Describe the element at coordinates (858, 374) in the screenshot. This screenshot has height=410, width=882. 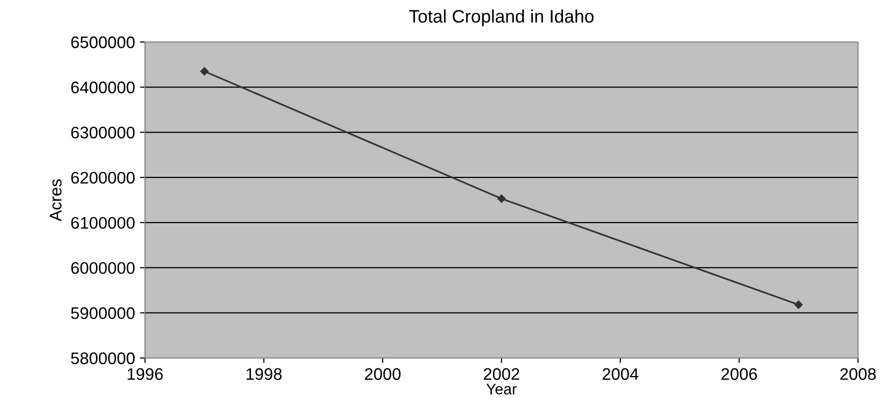
I see `x-tick-label: 2008` at that location.